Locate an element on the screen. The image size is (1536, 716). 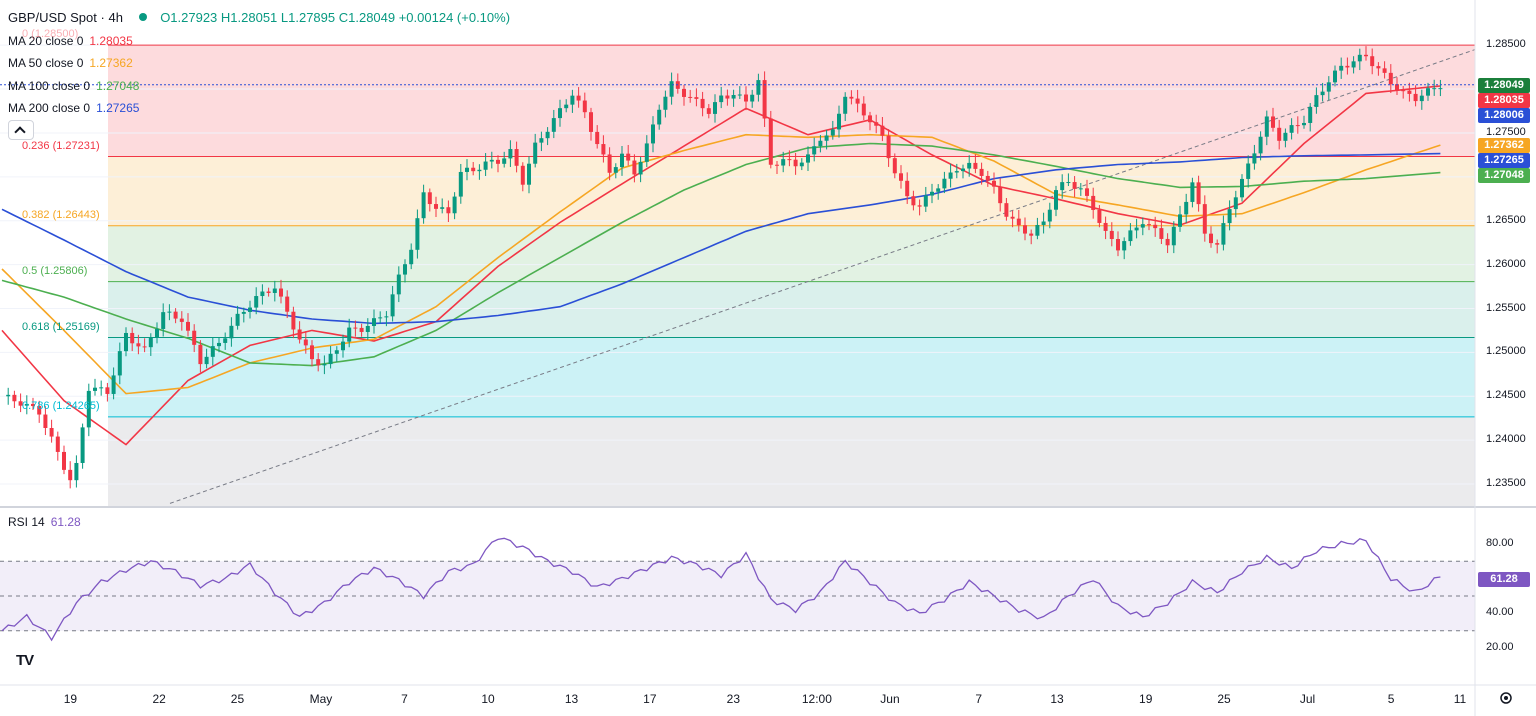
ma200-label: MA 200 close 0 is located at coordinates (49, 108).